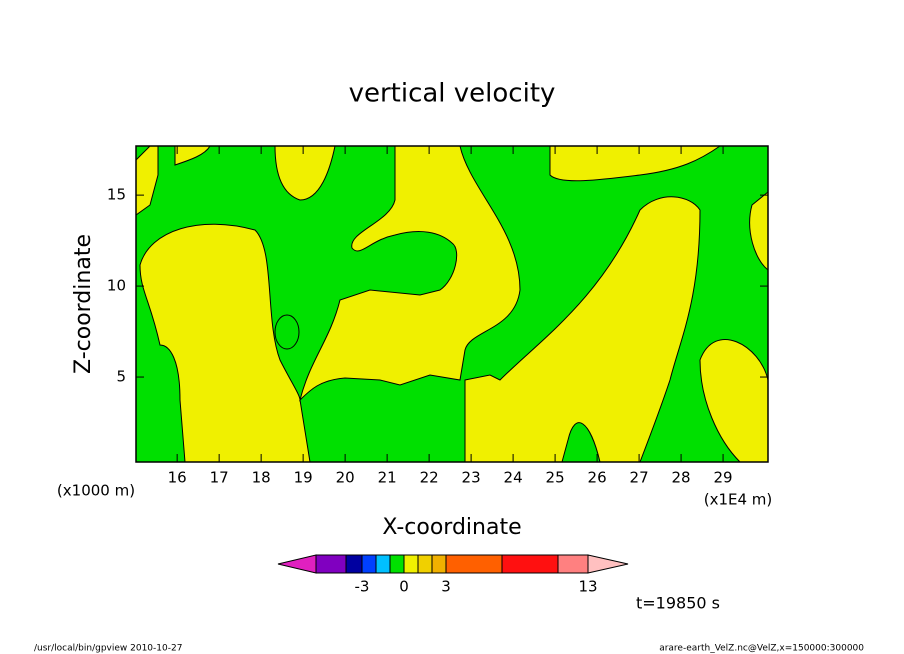  Describe the element at coordinates (639, 478) in the screenshot. I see `x-tick-label: 27` at that location.